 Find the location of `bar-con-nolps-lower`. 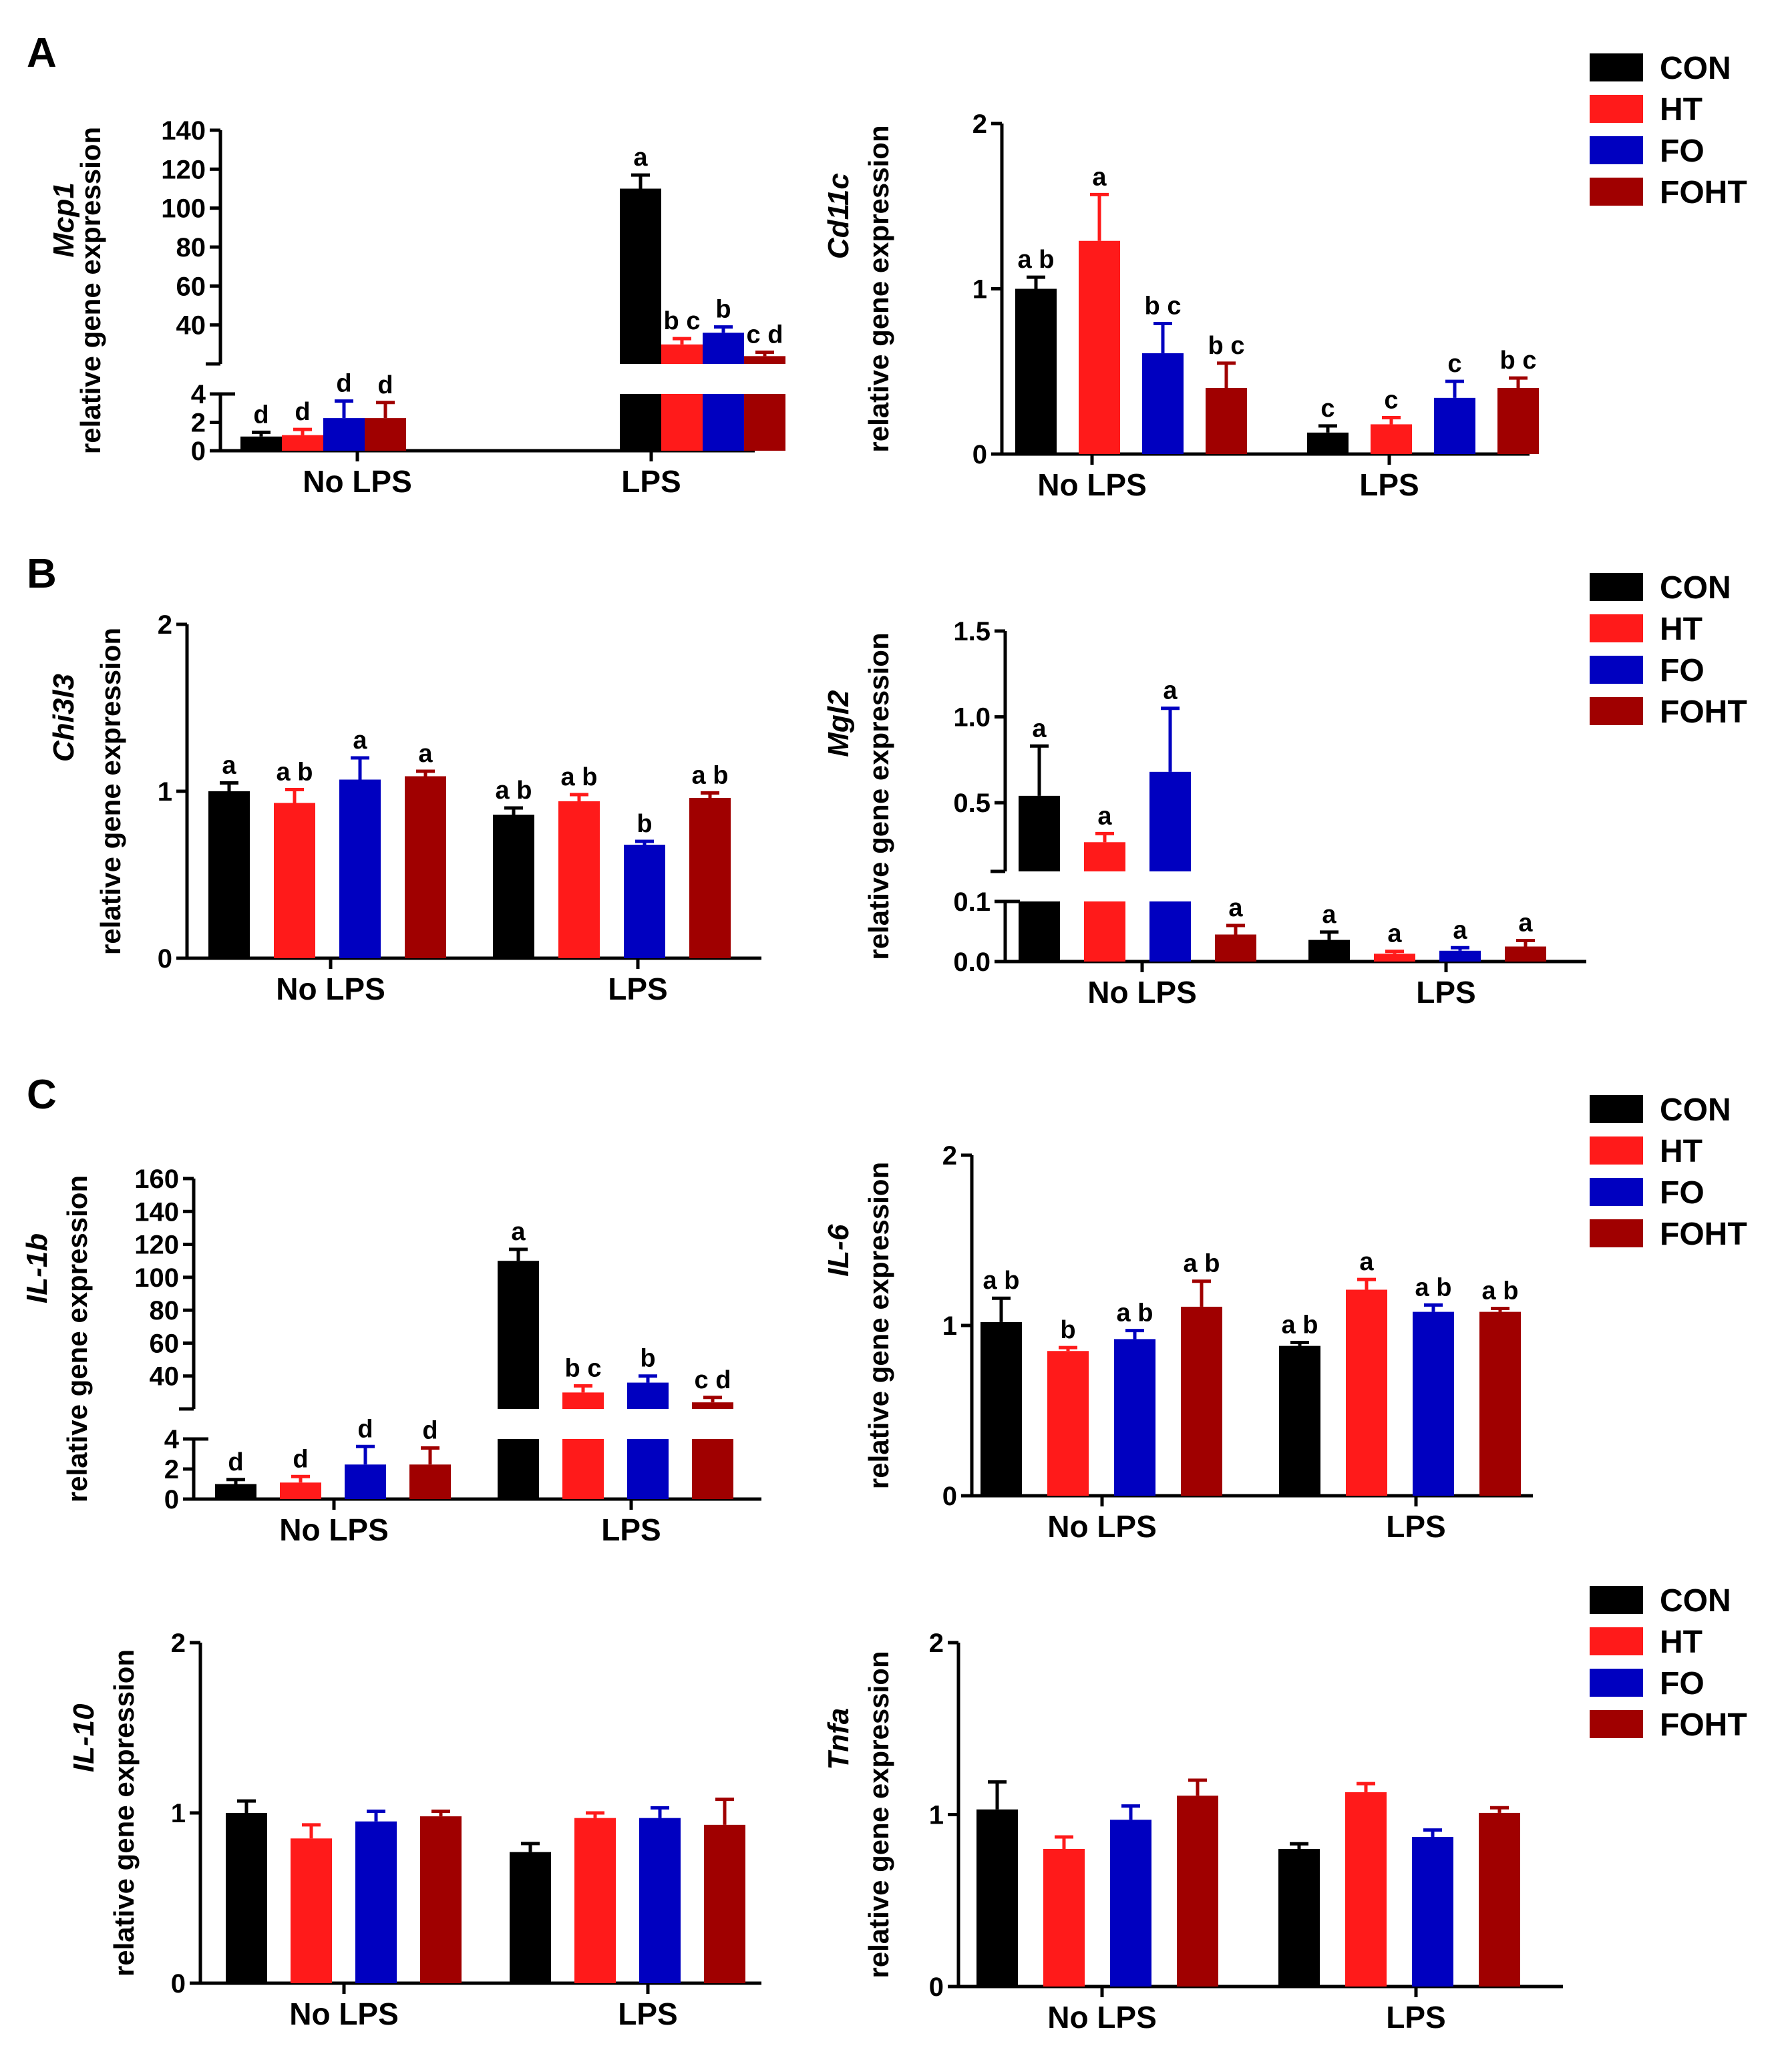

bar-con-nolps-lower is located at coordinates (1039, 931).